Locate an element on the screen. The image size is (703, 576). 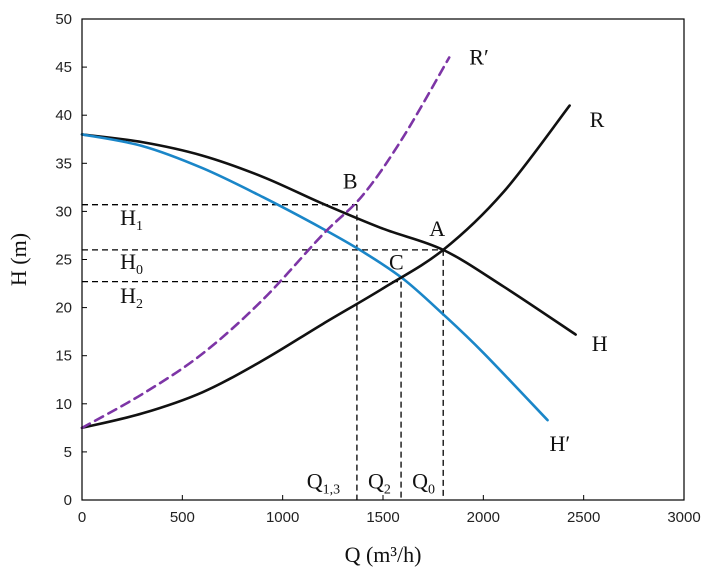
x-tick-label: 0 is located at coordinates (82, 517).